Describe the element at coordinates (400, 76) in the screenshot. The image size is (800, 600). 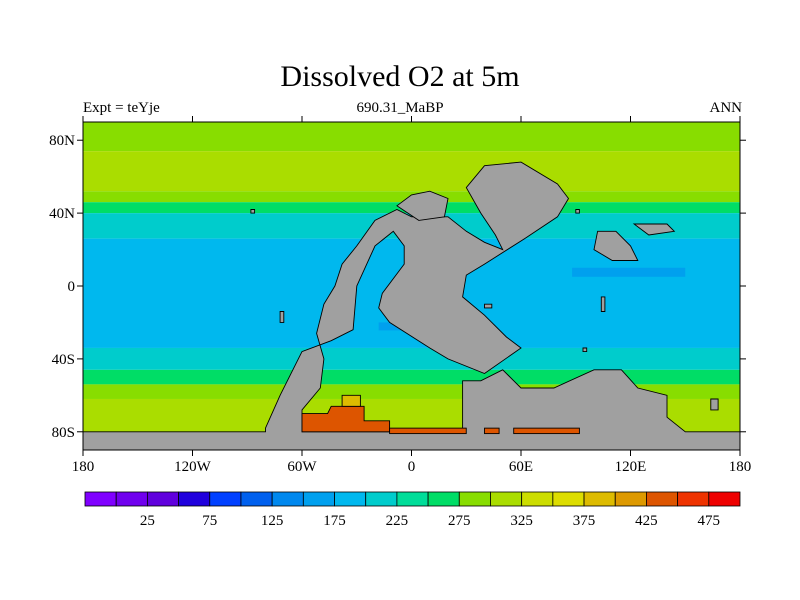
I see `map-title: Dissolved O2 at 5m` at that location.